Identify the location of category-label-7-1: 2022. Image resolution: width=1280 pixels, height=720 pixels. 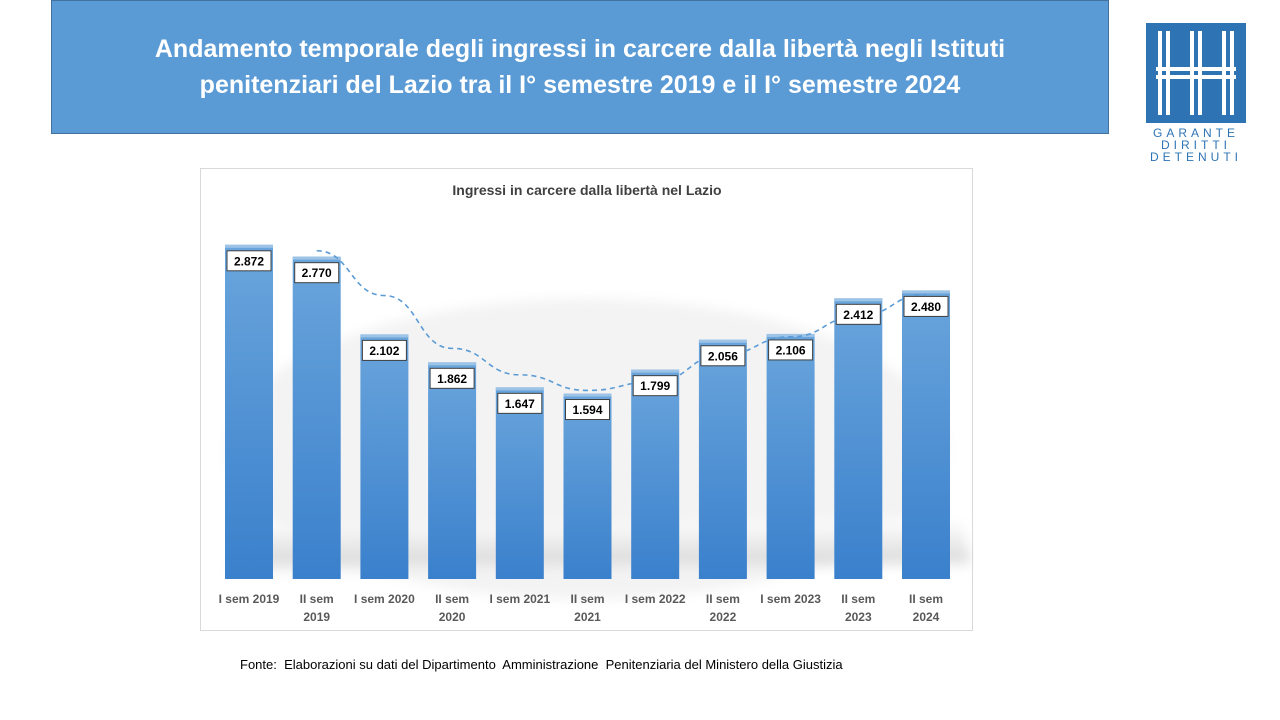
(723, 617).